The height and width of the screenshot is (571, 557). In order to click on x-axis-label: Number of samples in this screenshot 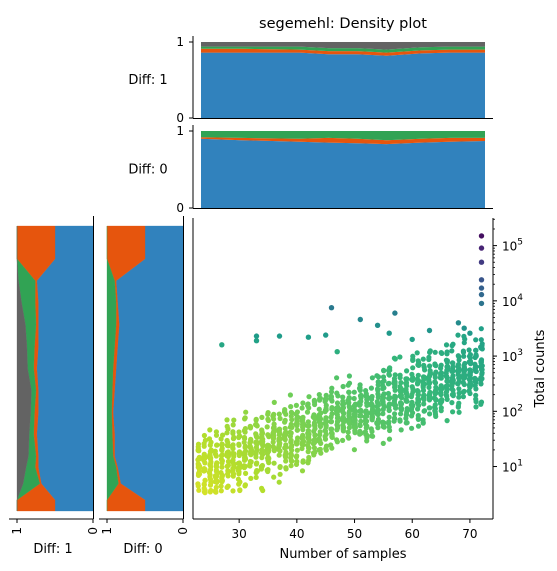, I will do `click(342, 554)`.